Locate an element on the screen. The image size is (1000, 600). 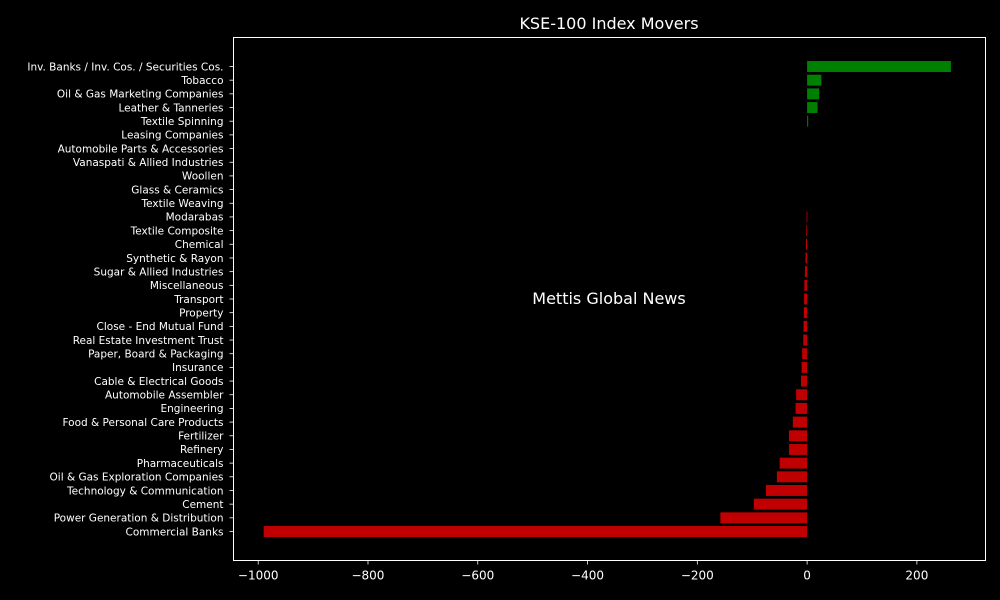
category-label-automobile-parts-accessories: Automobile Parts & Accessories is located at coordinates (141, 149).